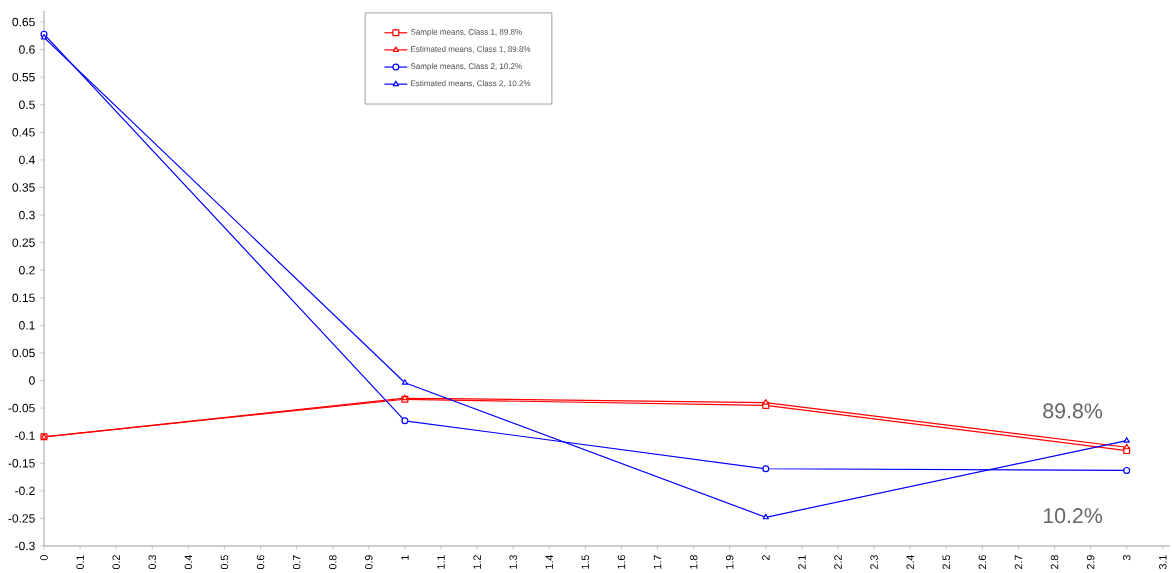 The height and width of the screenshot is (573, 1172). Describe the element at coordinates (23, 77) in the screenshot. I see `y-tick-label: 0.55` at that location.